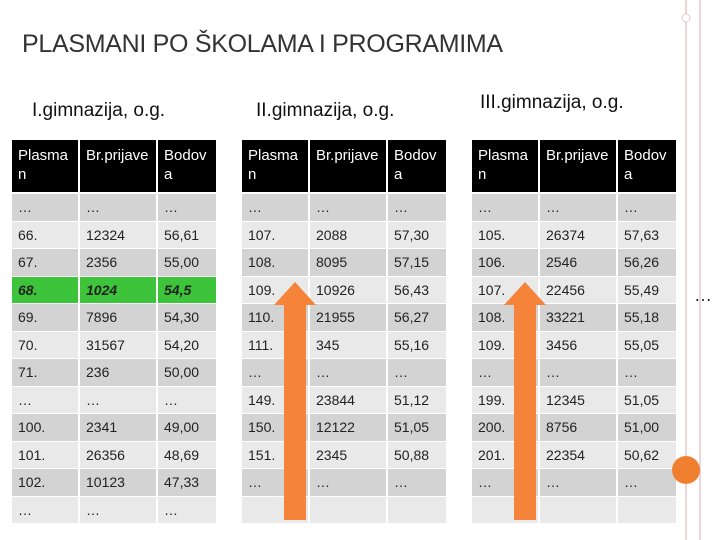  I want to click on table-cell: 51,05, so click(648, 399).